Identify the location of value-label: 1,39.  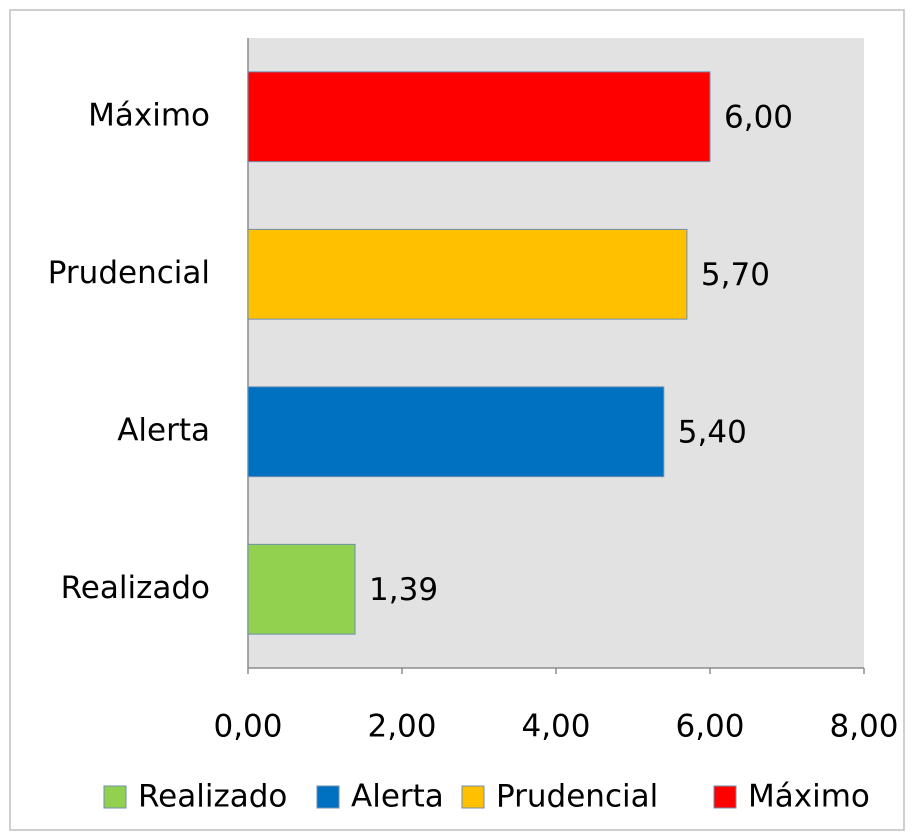
(403, 590).